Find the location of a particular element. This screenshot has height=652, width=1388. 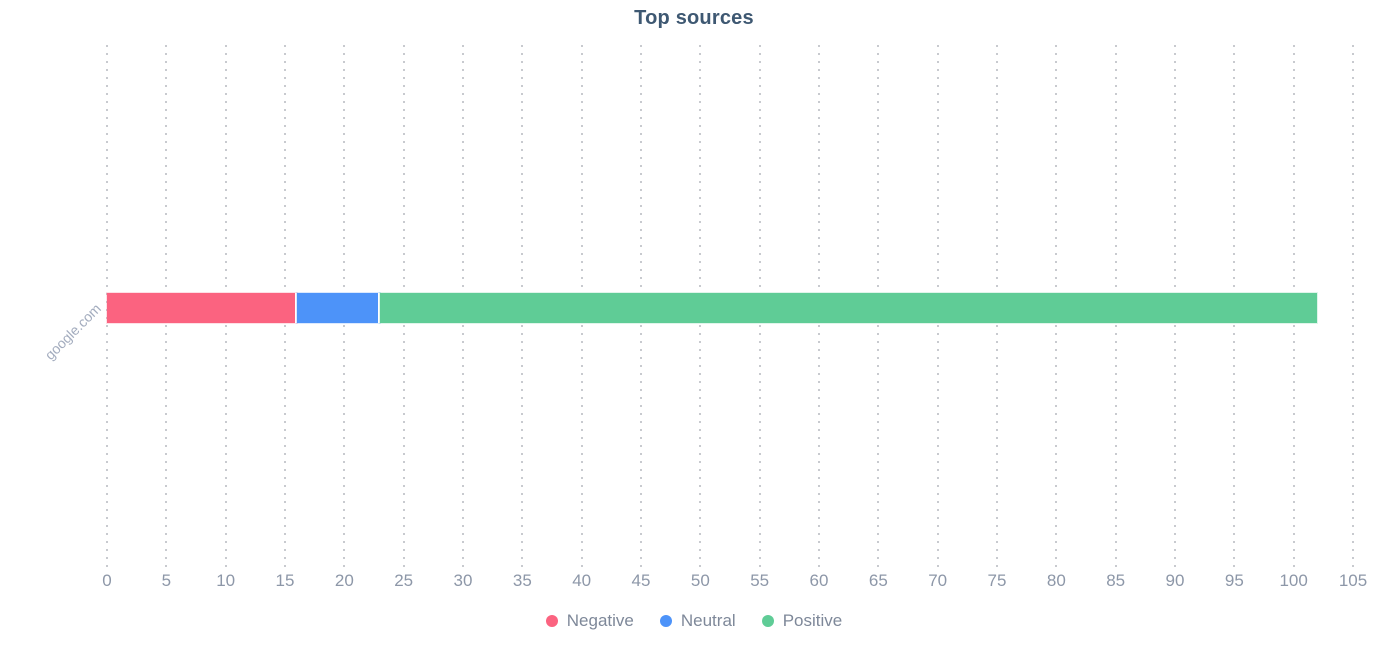

legend-item-negative: Negative is located at coordinates (589, 621).